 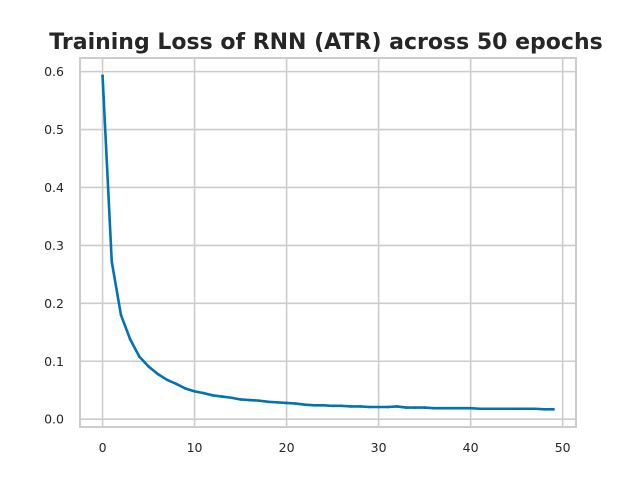 I want to click on x-tick-label: 20, so click(x=287, y=447).